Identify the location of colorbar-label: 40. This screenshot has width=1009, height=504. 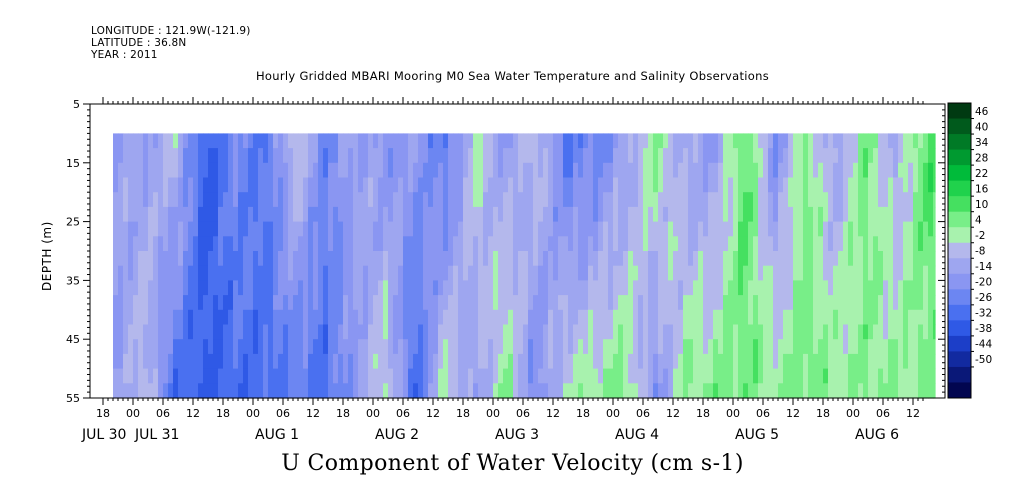
(981, 127).